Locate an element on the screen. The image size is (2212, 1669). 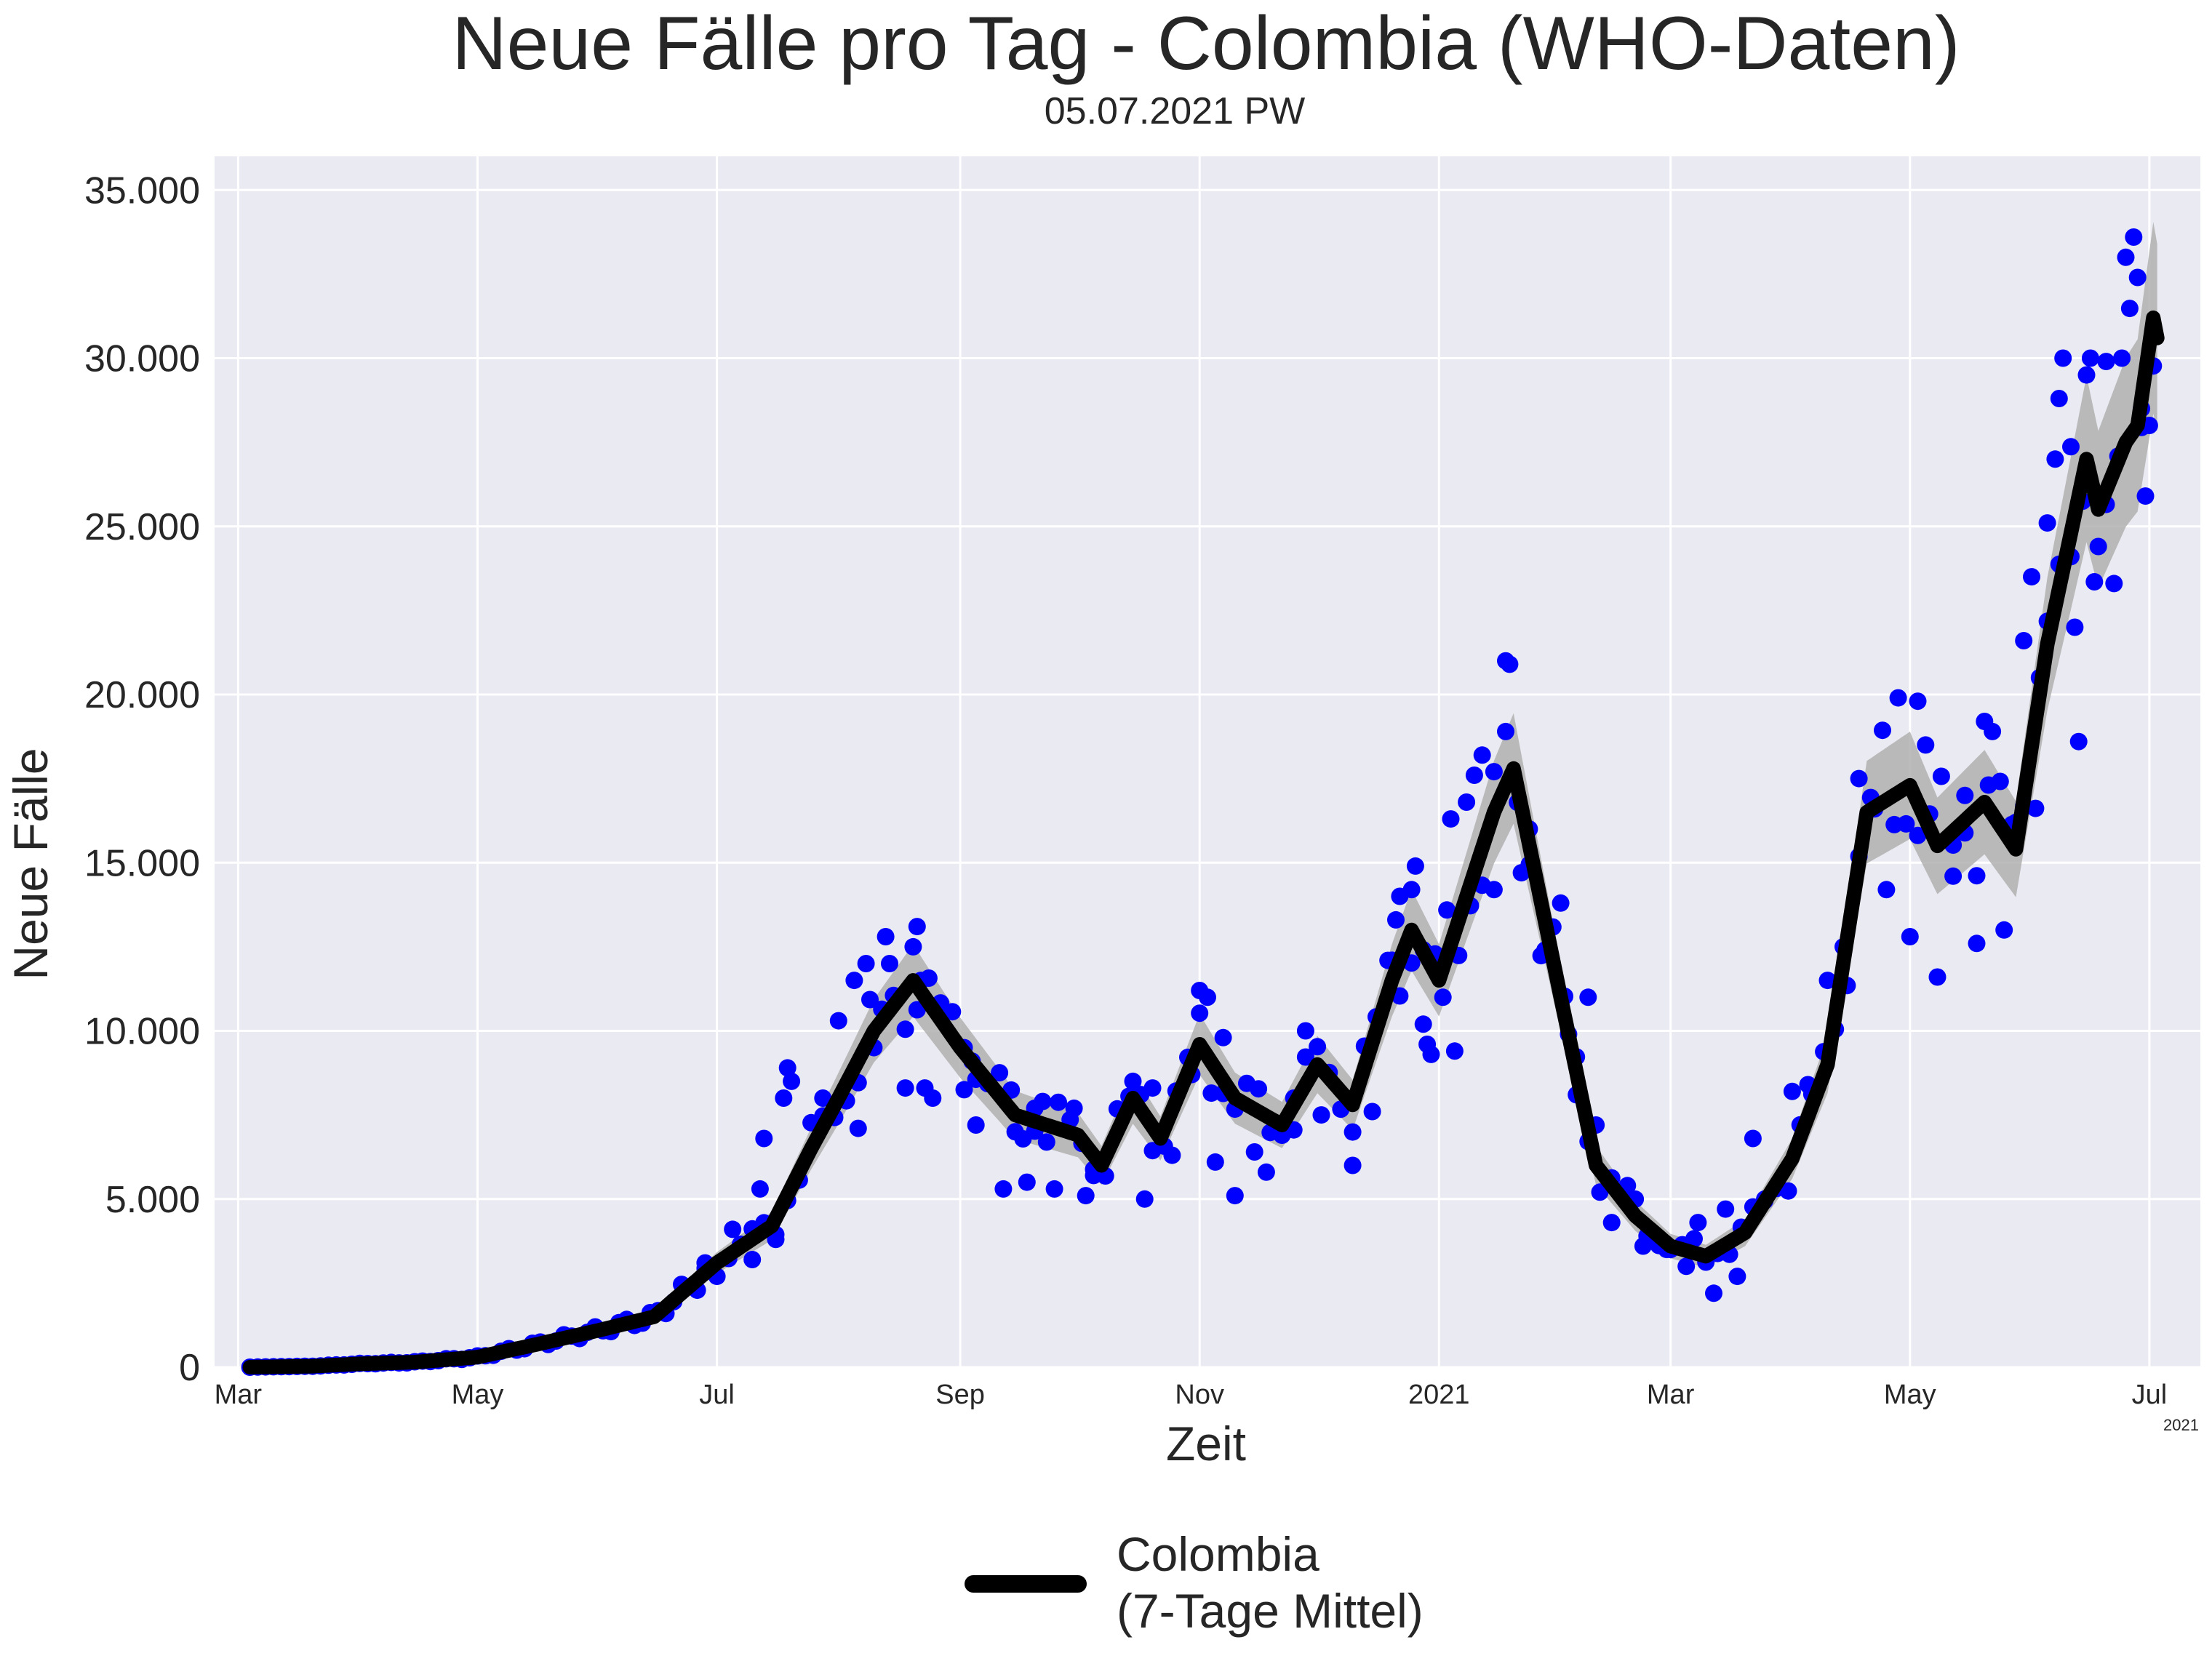
x-tick-label: 2021 is located at coordinates (1439, 1395).